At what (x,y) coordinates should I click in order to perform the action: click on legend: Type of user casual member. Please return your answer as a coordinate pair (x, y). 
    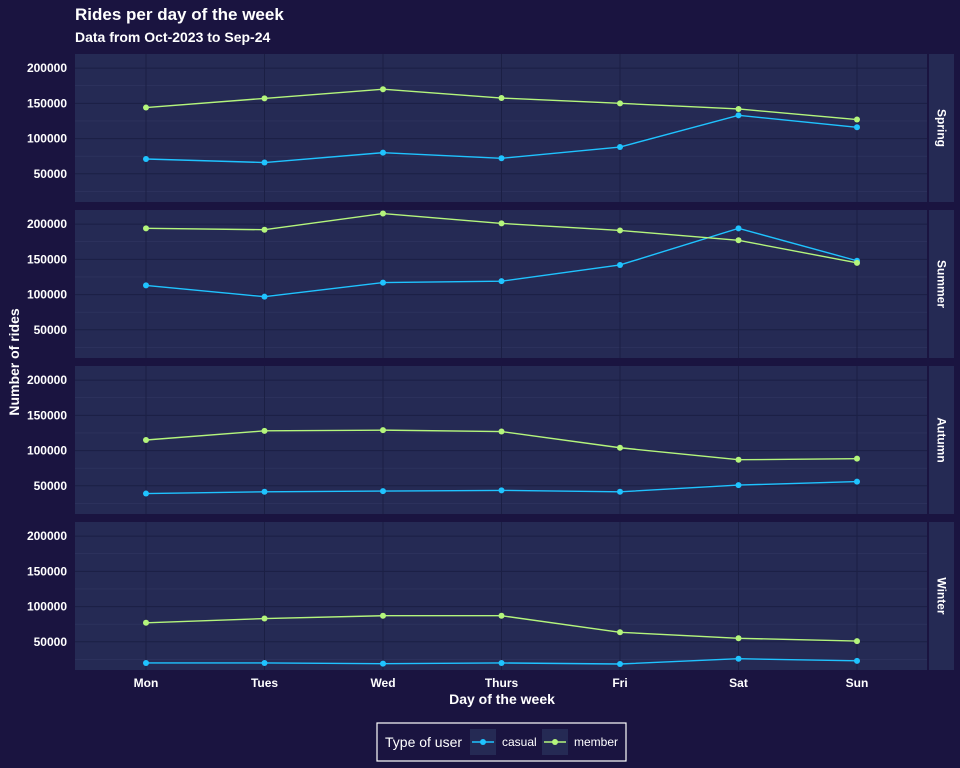
    Looking at the image, I should click on (501, 742).